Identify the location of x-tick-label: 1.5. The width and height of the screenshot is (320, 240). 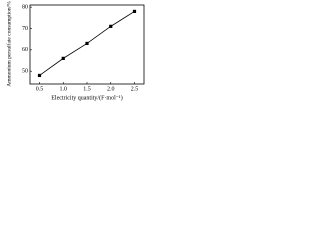
(87, 89).